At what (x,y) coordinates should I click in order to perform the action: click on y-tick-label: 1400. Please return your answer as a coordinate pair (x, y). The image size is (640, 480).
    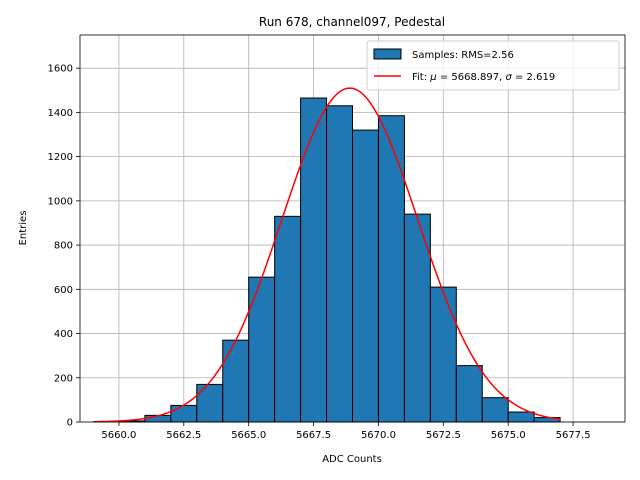
    Looking at the image, I should click on (60, 113).